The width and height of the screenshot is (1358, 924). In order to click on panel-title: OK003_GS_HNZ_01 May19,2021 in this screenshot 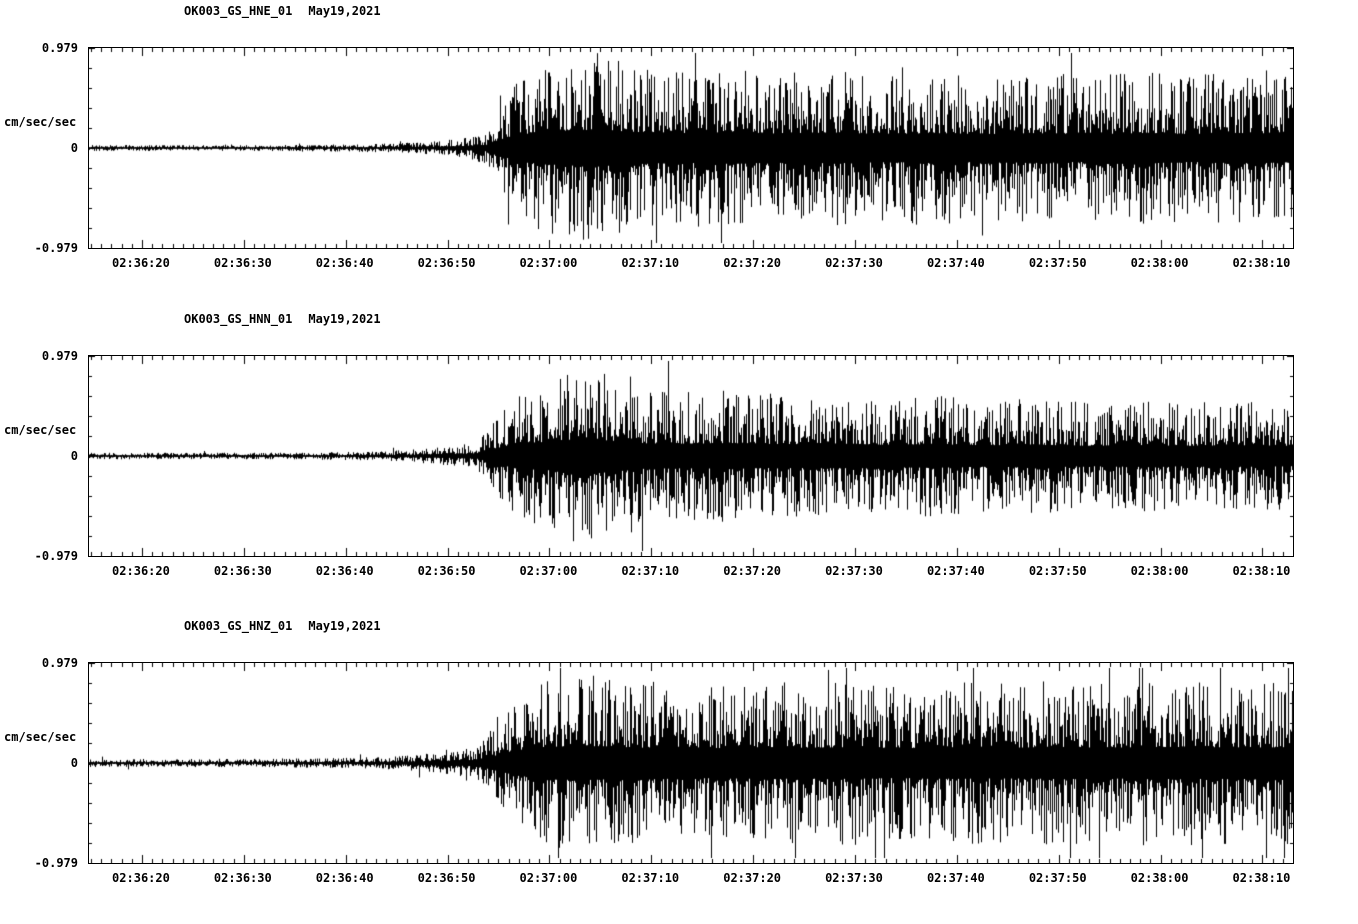, I will do `click(282, 626)`.